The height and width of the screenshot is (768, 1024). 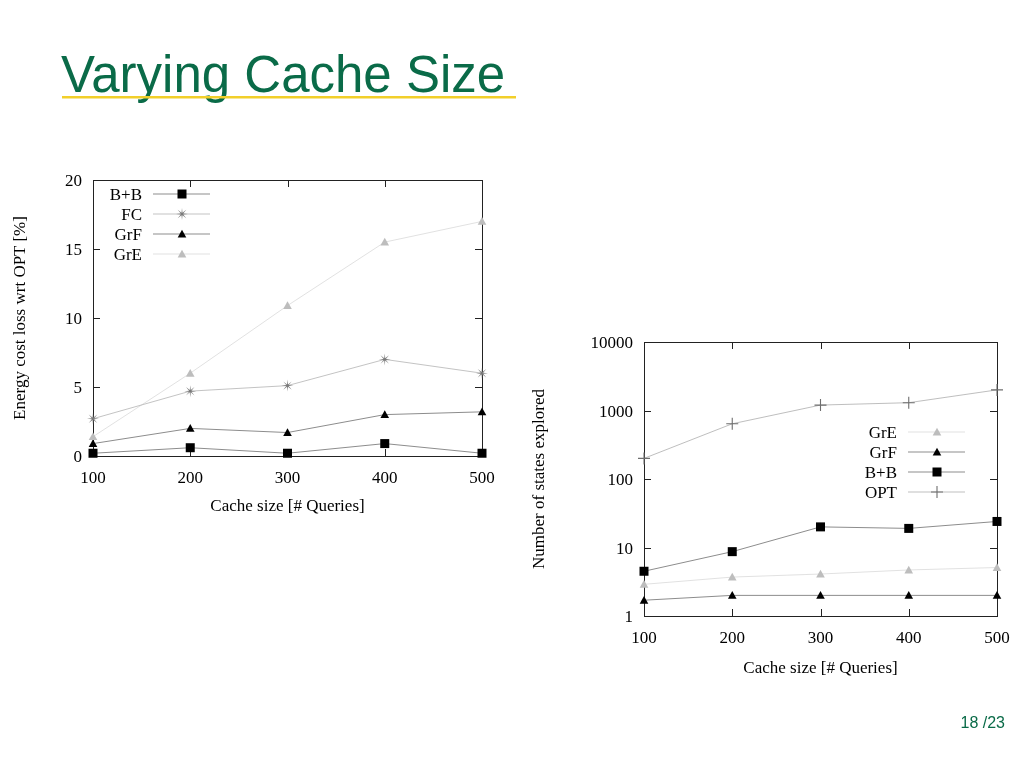 What do you see at coordinates (77, 387) in the screenshot?
I see `y-tick-label: 5` at bounding box center [77, 387].